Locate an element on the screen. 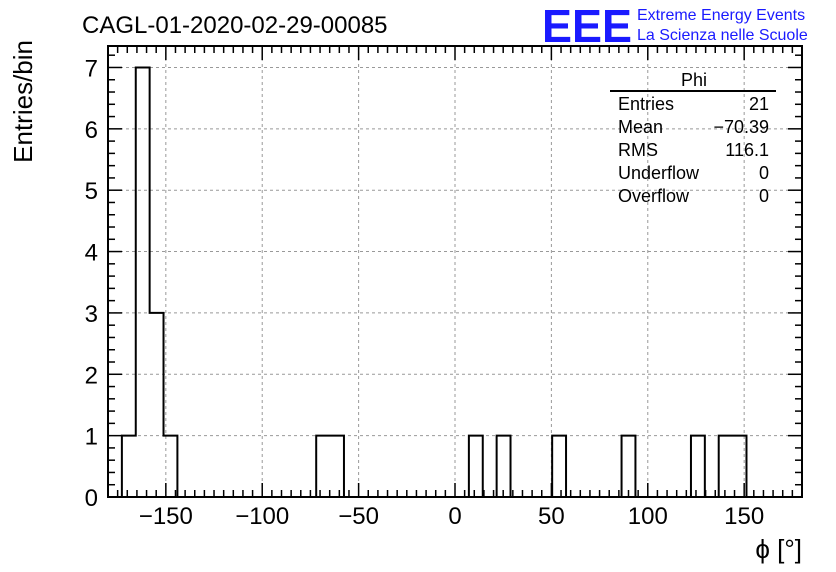 This screenshot has width=836, height=572. stats-title: Phi is located at coordinates (694, 80).